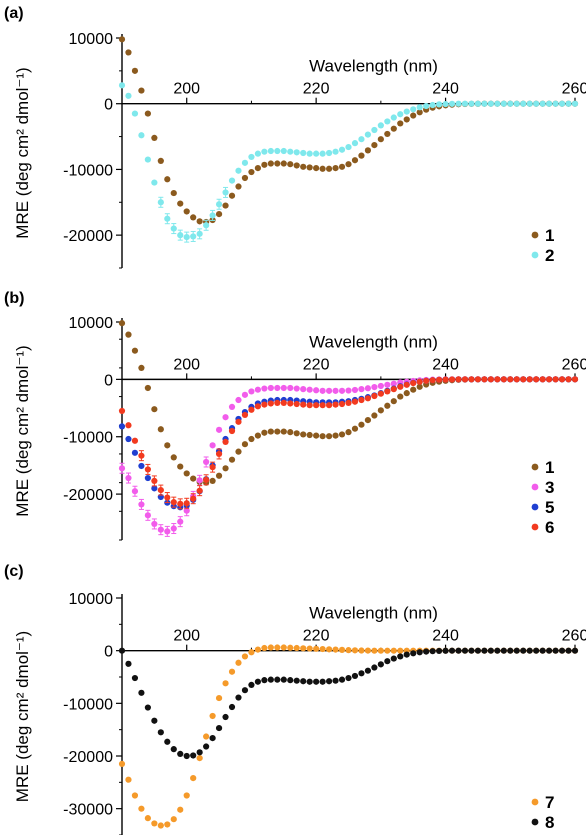 The width and height of the screenshot is (586, 840). I want to click on legend-label: 3, so click(549, 487).